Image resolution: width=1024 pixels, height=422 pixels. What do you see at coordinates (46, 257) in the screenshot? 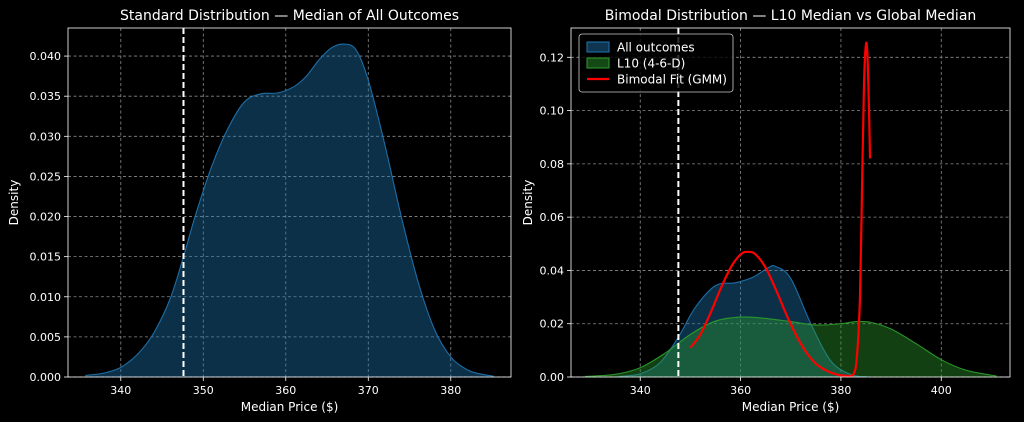
I see `y-tick-label: 0.015` at bounding box center [46, 257].